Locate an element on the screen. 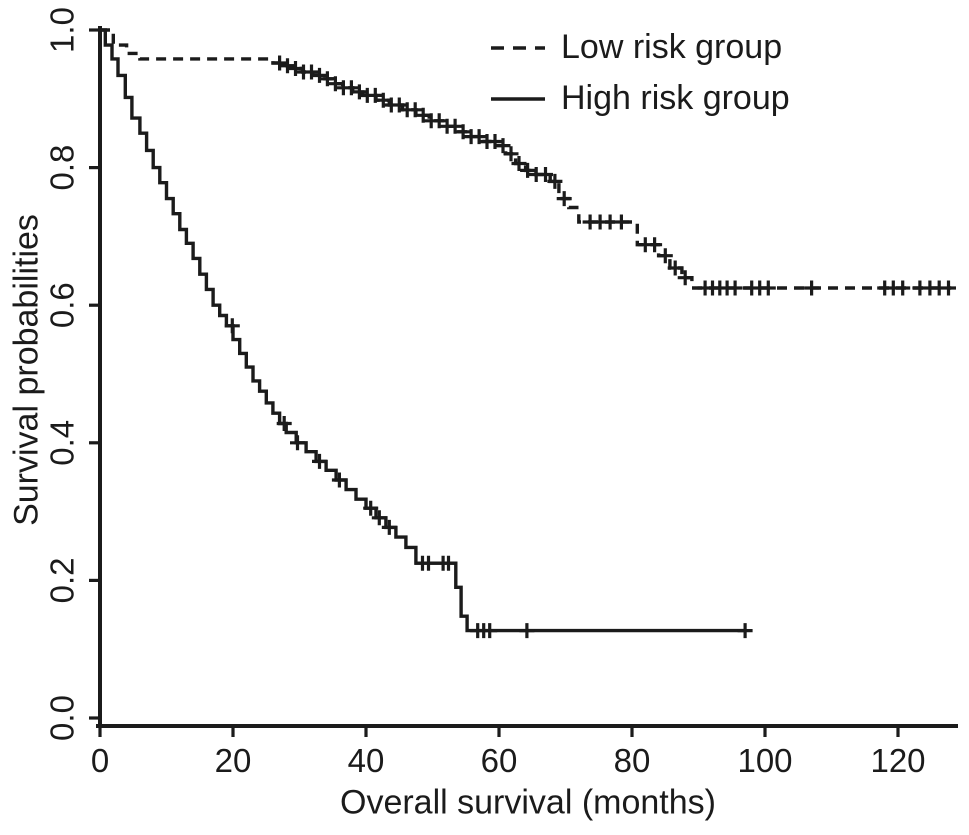 This screenshot has height=835, width=969. legend-label-high-risk: High risk group is located at coordinates (675, 98).